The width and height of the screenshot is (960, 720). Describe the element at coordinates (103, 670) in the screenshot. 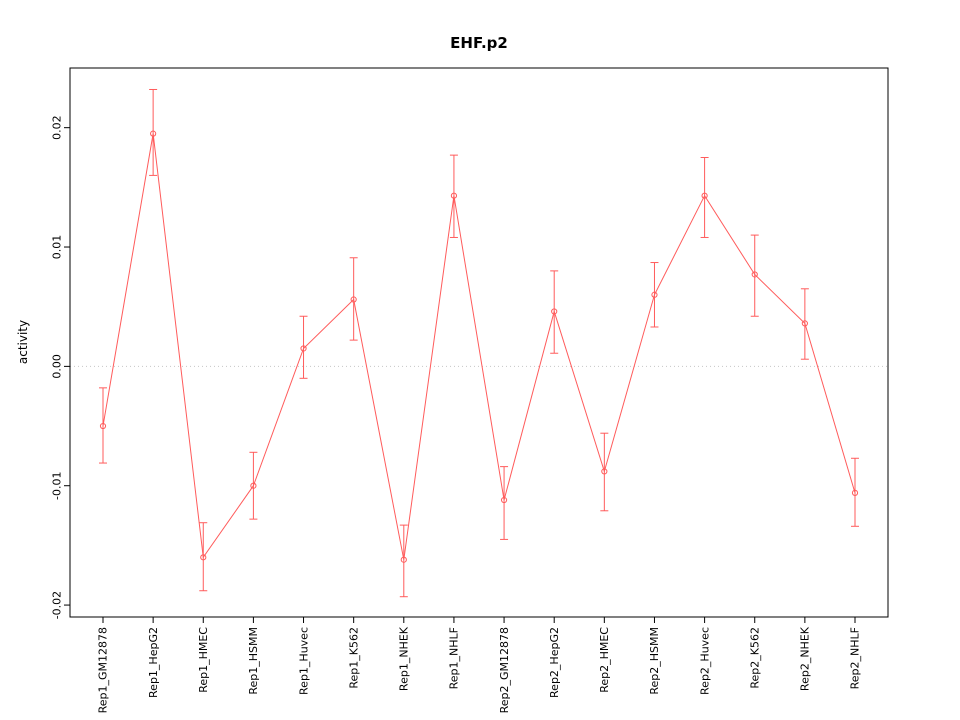

I see `x-tick-label: Rep1_GM12878` at that location.